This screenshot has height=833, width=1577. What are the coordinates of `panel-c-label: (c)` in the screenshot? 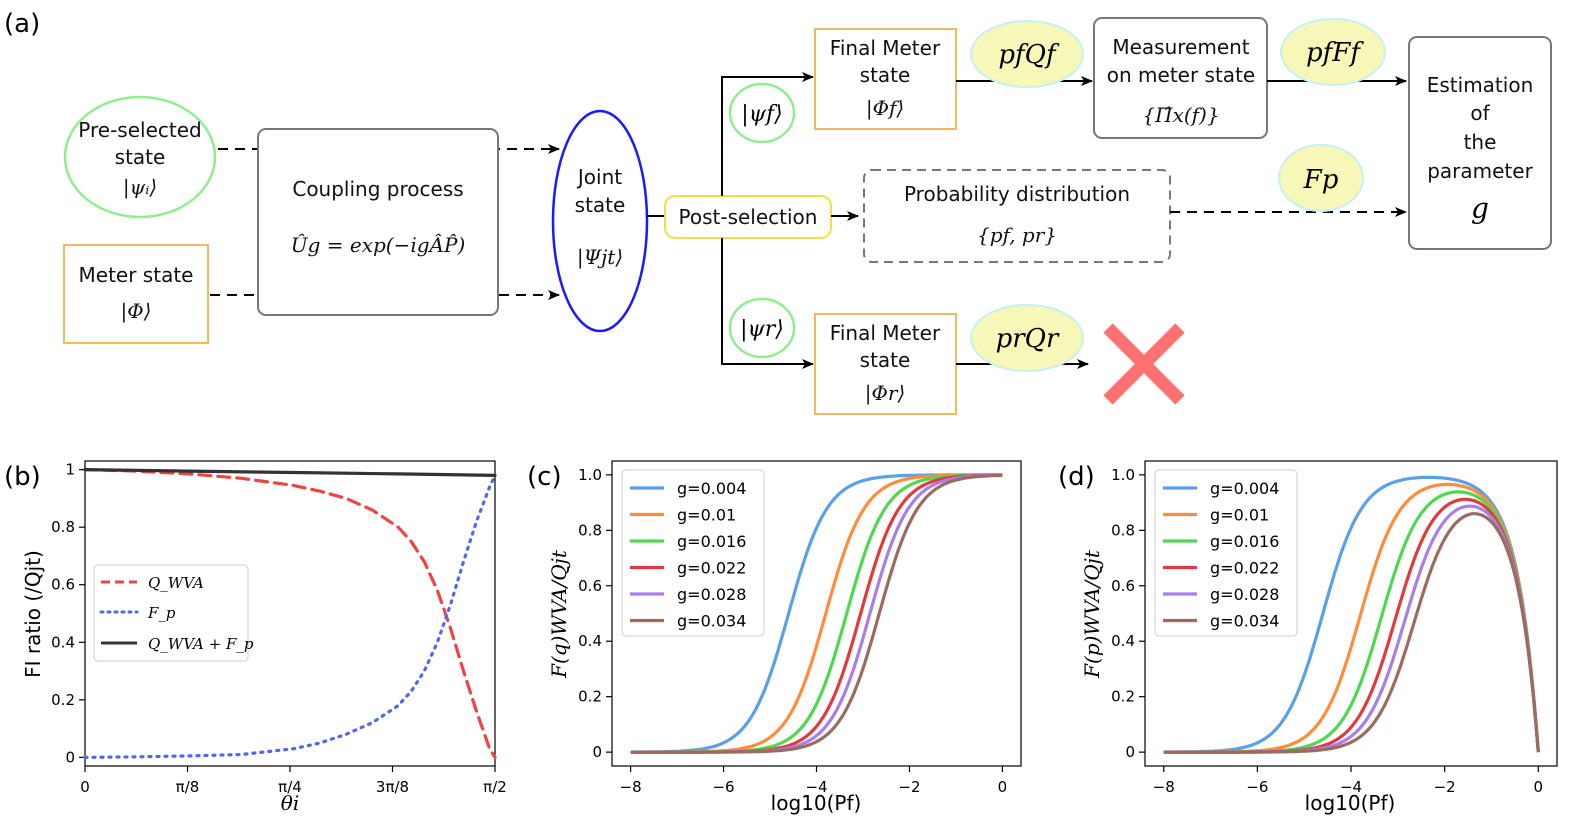 It's located at (544, 477).